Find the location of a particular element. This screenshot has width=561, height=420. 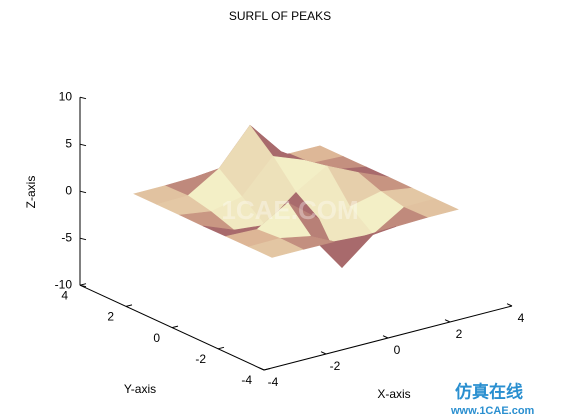

z-tick-label: 0 is located at coordinates (68, 190).